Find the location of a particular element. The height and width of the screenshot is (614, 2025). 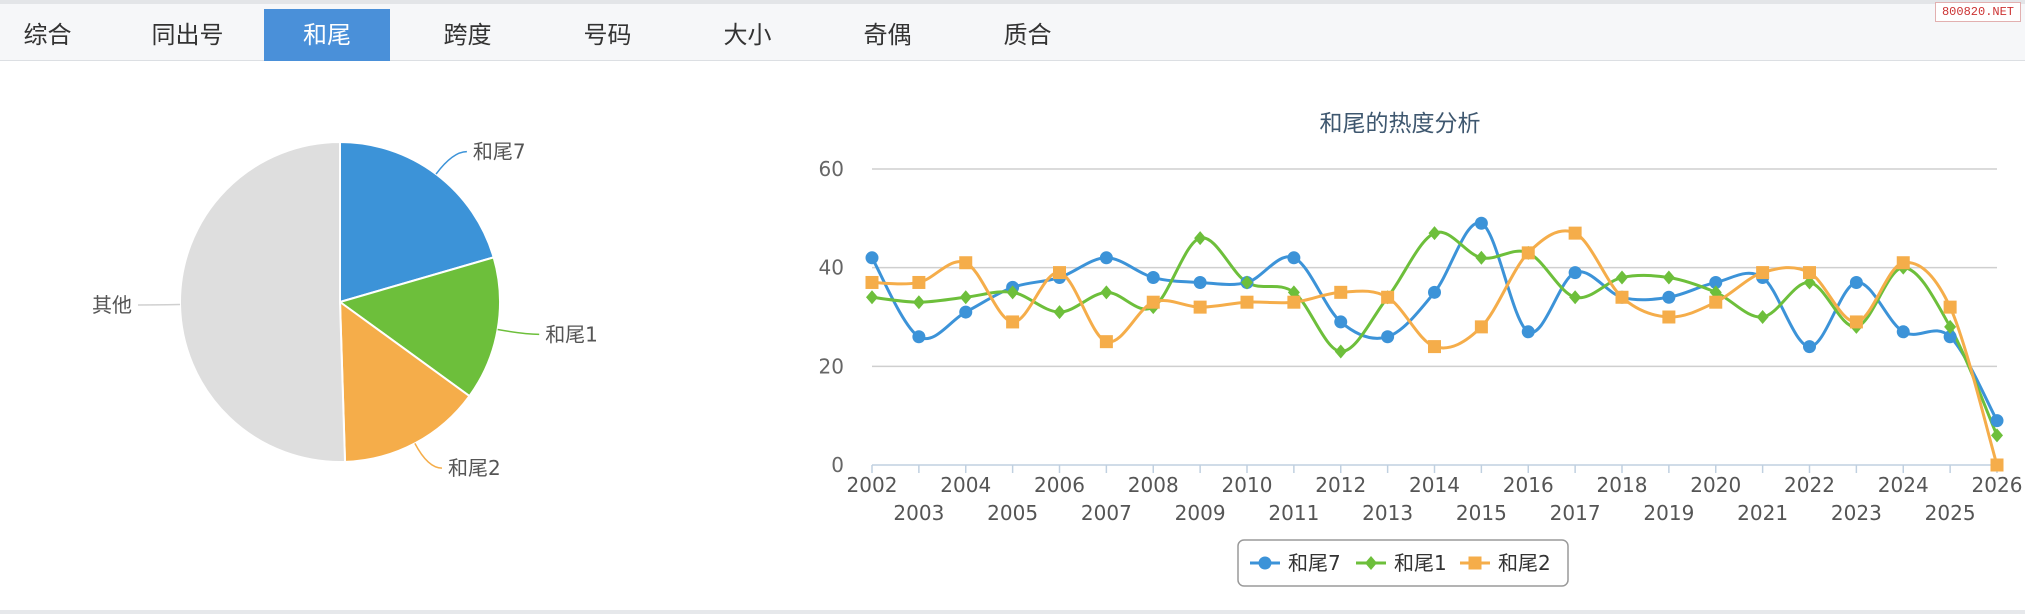

tab-jiou: 奇偶 is located at coordinates (887, 35).